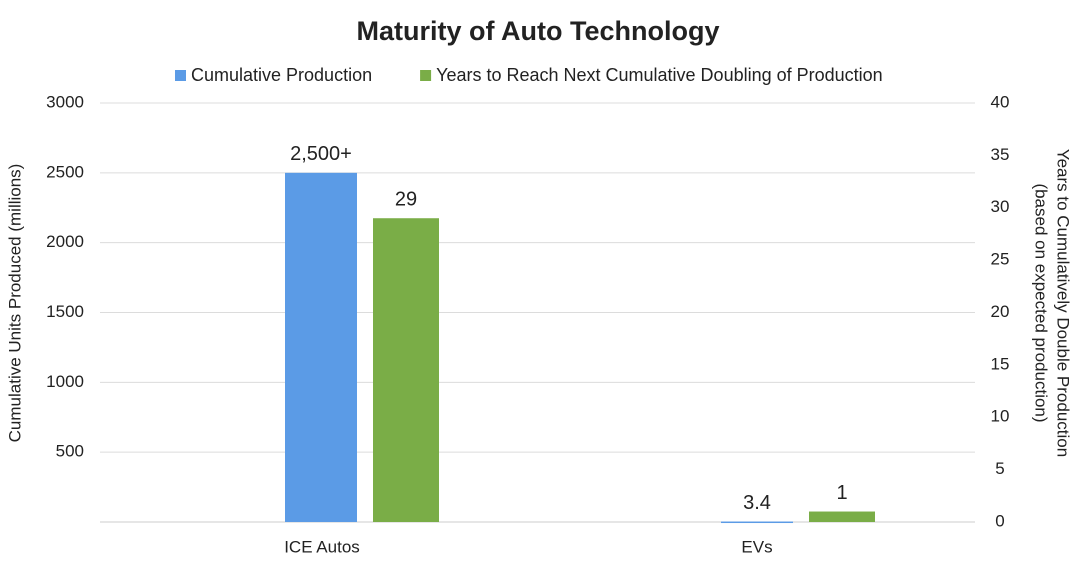 The height and width of the screenshot is (567, 1080). Describe the element at coordinates (321, 154) in the screenshot. I see `data-label: 2,500+` at that location.